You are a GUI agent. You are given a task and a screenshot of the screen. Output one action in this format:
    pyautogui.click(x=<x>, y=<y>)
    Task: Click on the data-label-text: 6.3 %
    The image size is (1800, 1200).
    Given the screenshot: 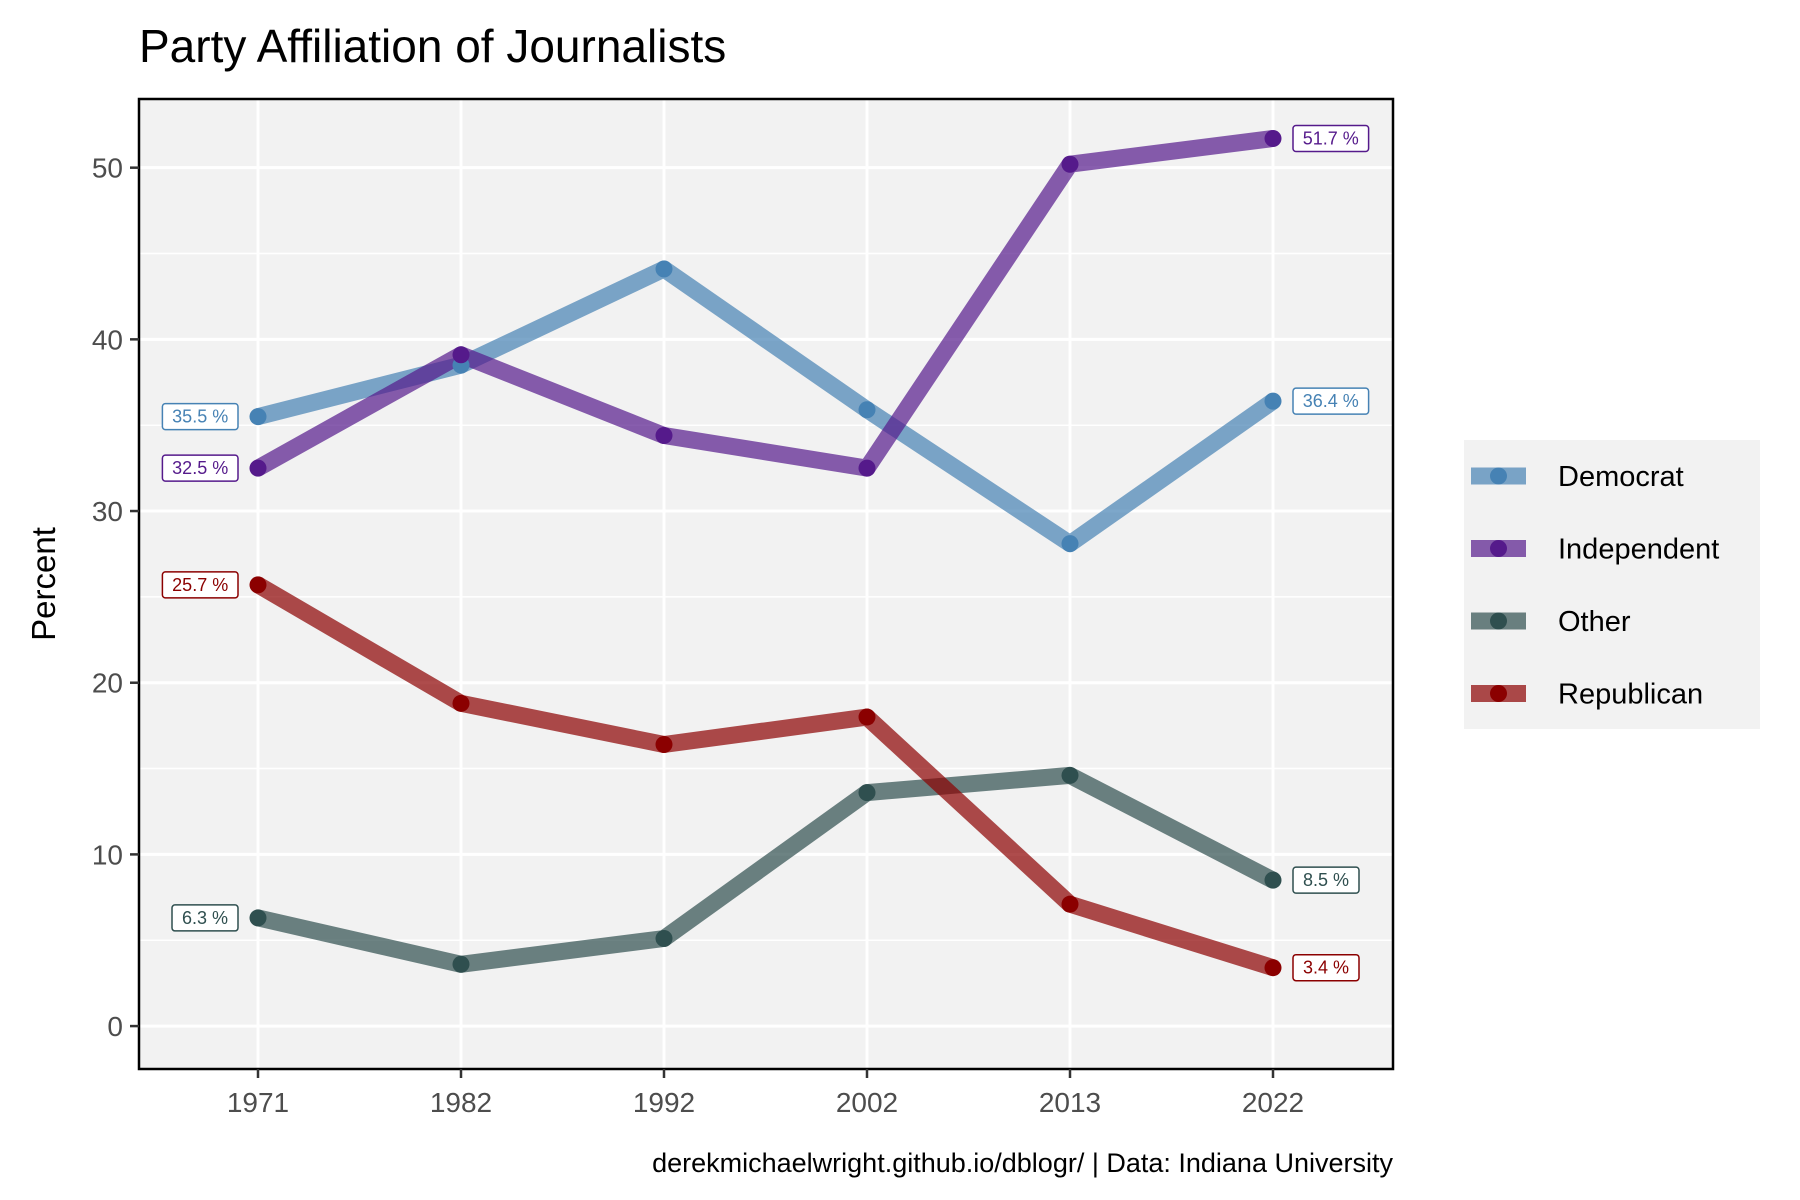 What is the action you would take?
    pyautogui.click(x=205, y=918)
    